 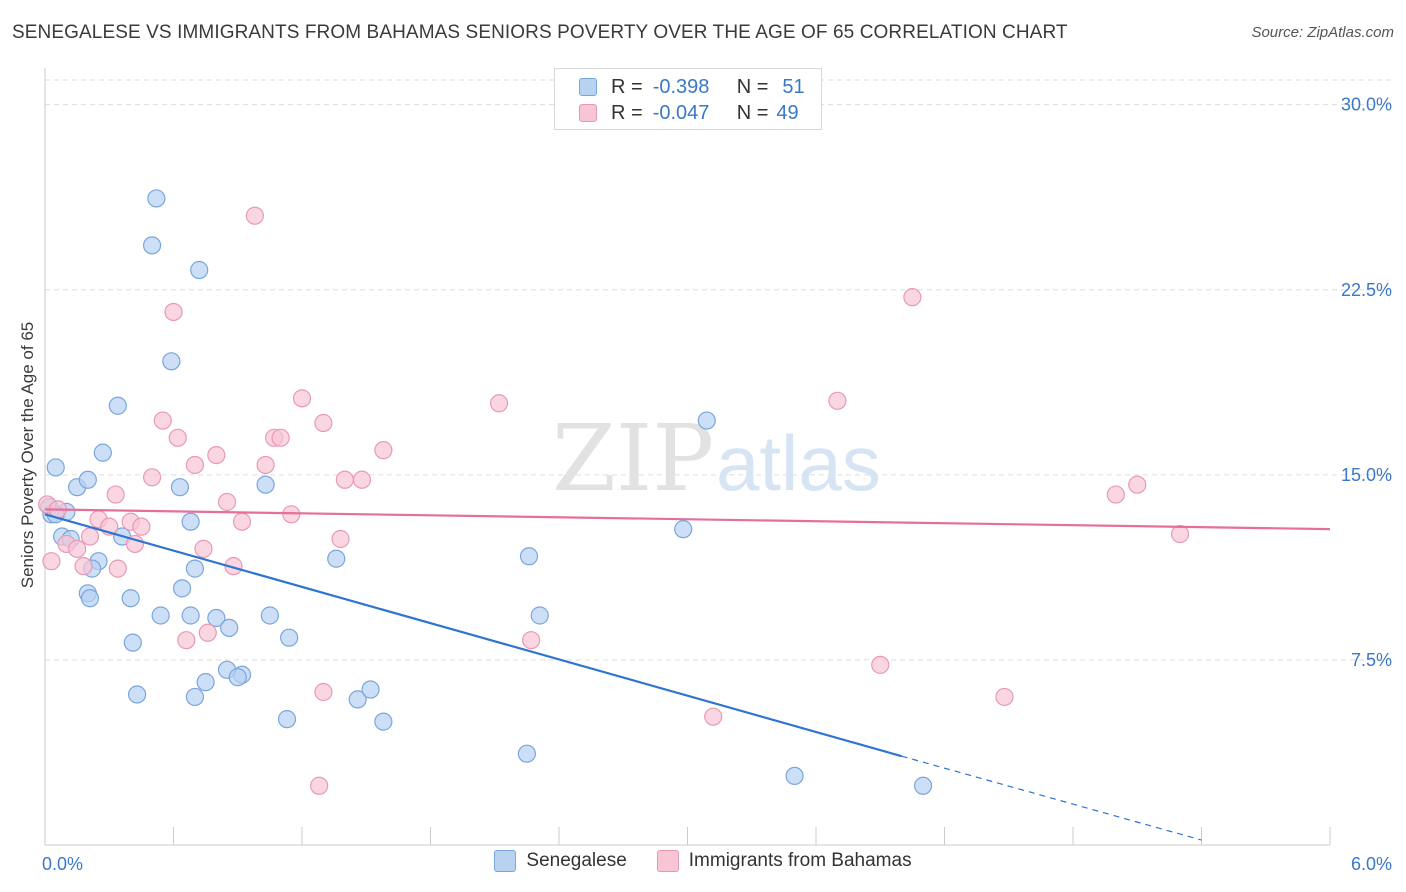 What do you see at coordinates (800, 860) in the screenshot?
I see `legend-label-bahamas: Immigrants from Bahamas` at bounding box center [800, 860].